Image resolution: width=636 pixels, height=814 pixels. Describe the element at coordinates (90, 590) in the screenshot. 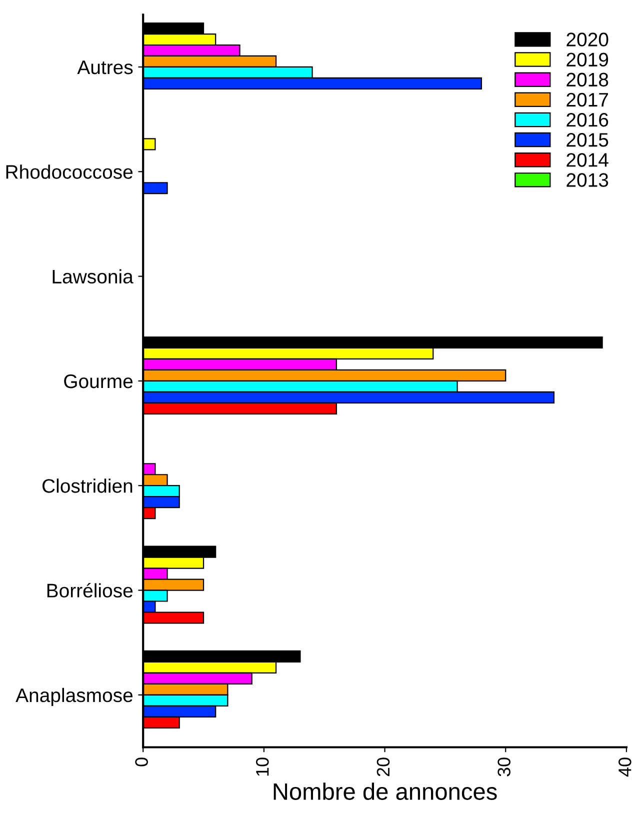

I see `y-tick-label: Borréliose` at that location.